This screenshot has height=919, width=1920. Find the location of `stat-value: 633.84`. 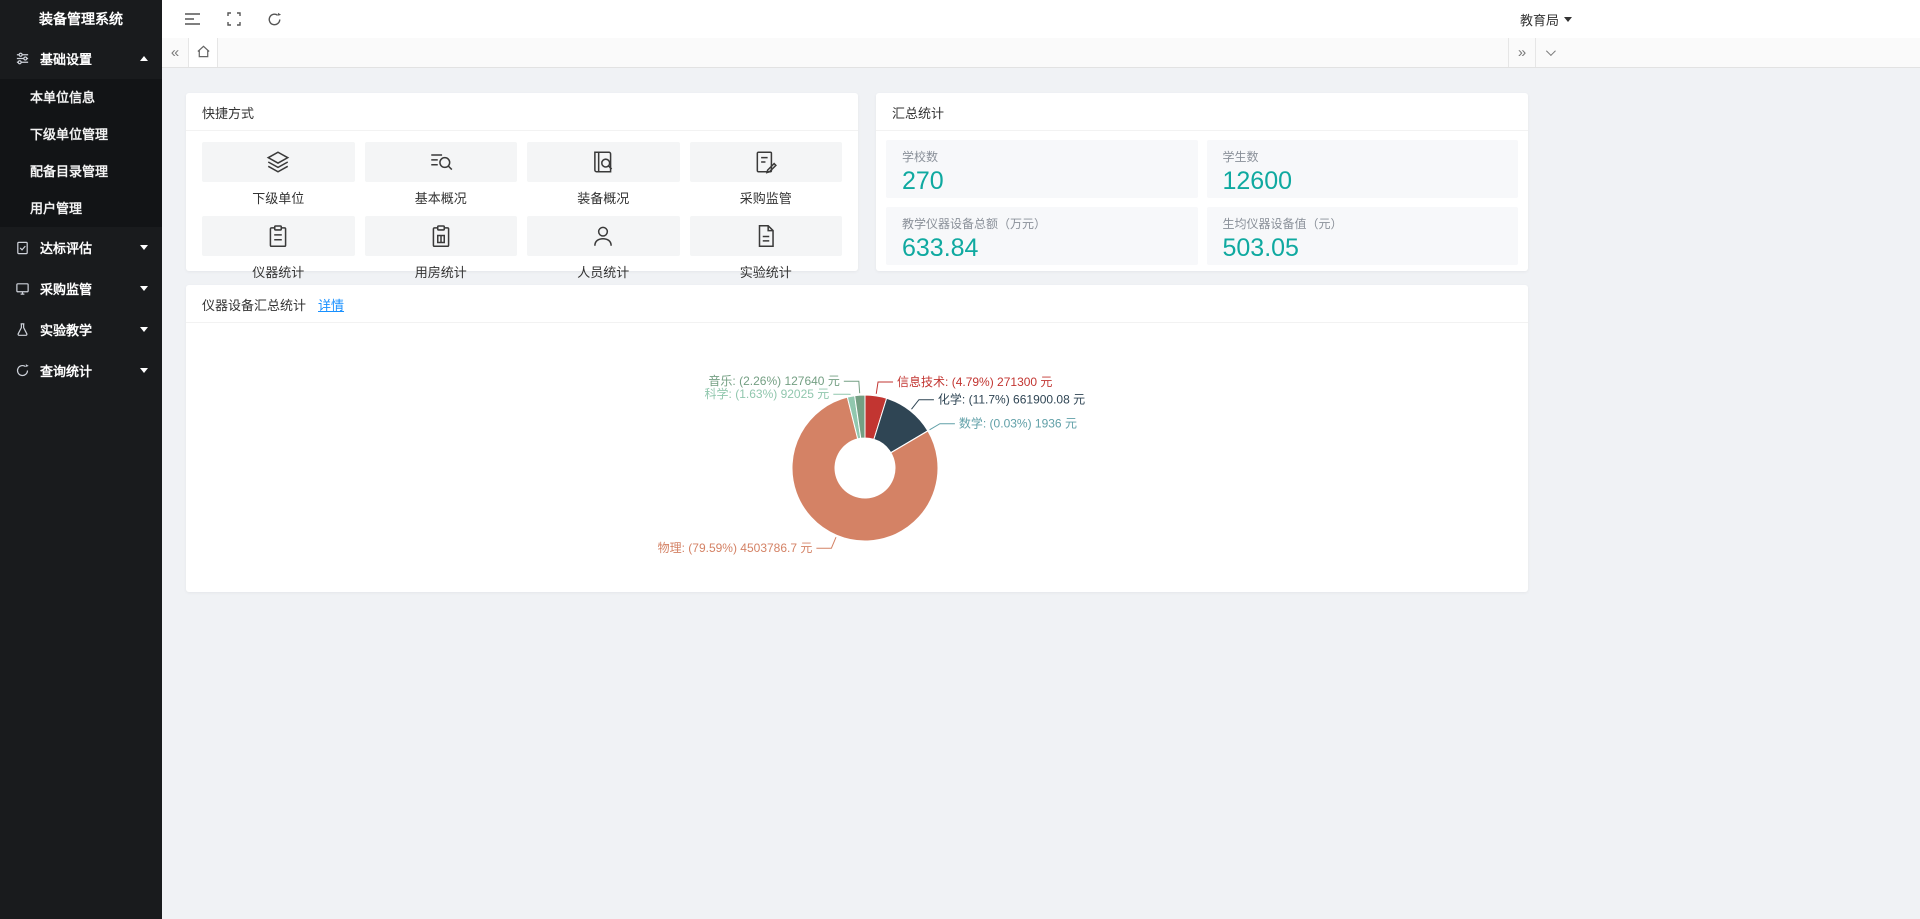

stat-value: 633.84 is located at coordinates (940, 248).